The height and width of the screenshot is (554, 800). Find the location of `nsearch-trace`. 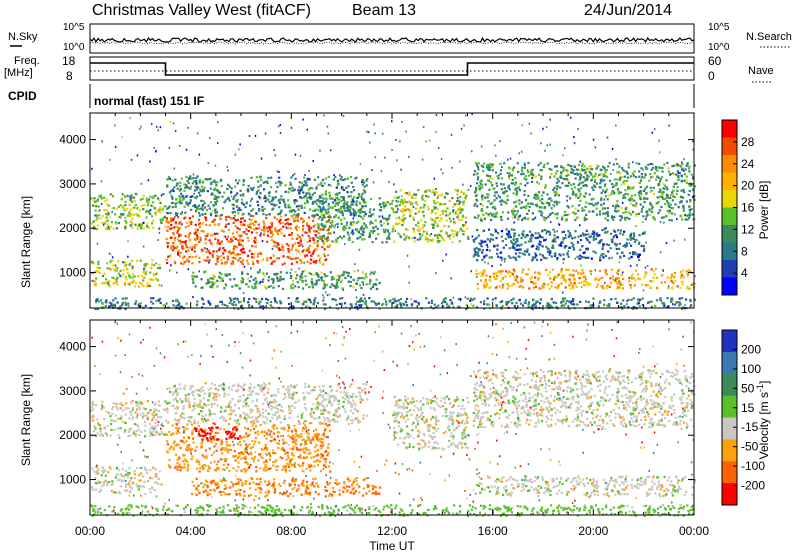

nsearch-trace is located at coordinates (392, 43).